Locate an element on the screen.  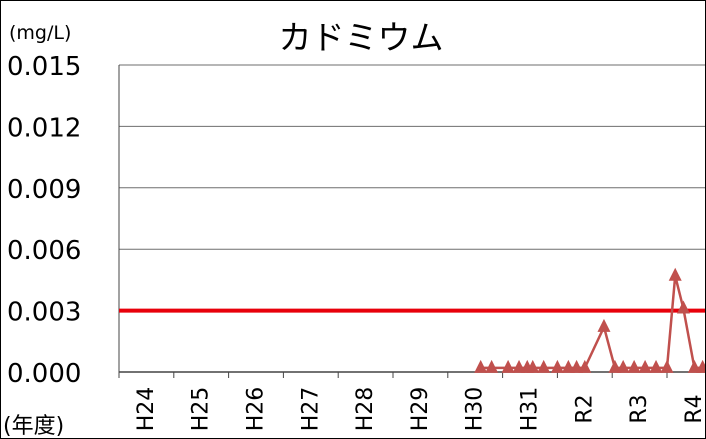
y-tick-label: 0.015 is located at coordinates (44, 67).